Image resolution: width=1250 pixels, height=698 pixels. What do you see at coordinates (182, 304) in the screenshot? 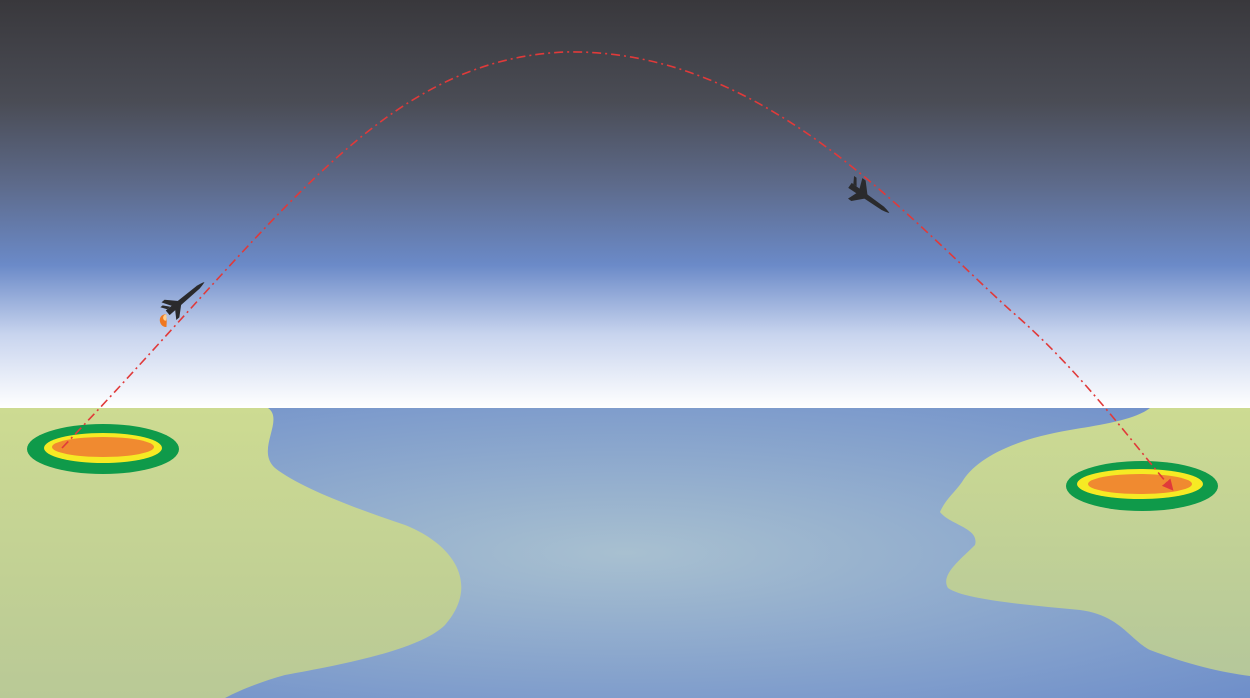
I see `ascending-space-plane-icon` at bounding box center [182, 304].